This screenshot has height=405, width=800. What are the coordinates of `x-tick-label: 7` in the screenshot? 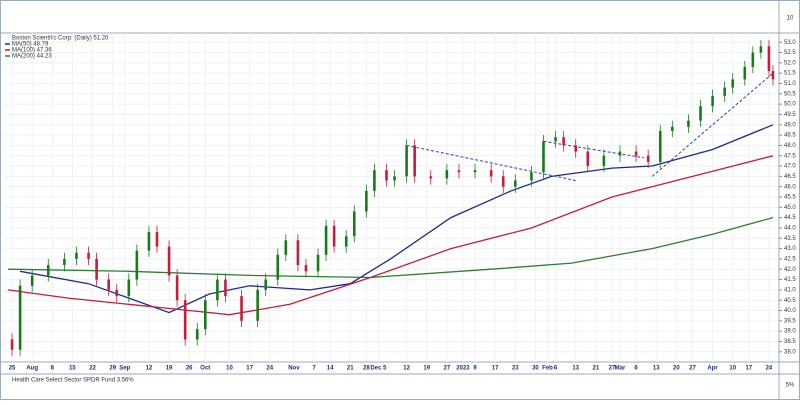 It's located at (314, 369).